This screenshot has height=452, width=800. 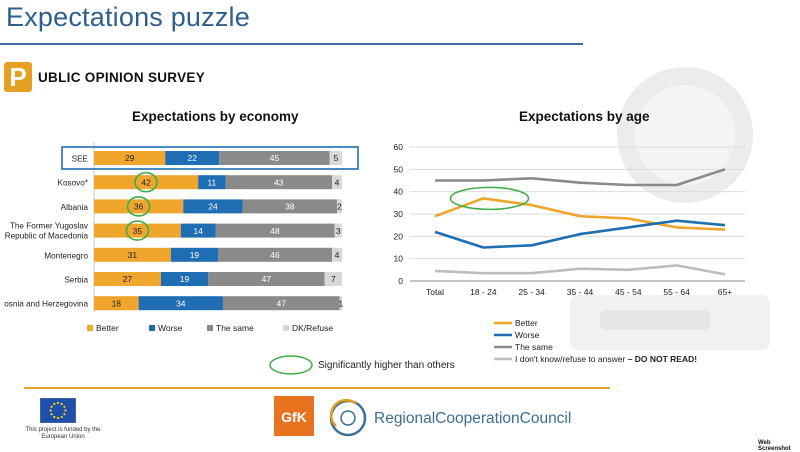 I want to click on y-tick-label: 20, so click(x=399, y=236).